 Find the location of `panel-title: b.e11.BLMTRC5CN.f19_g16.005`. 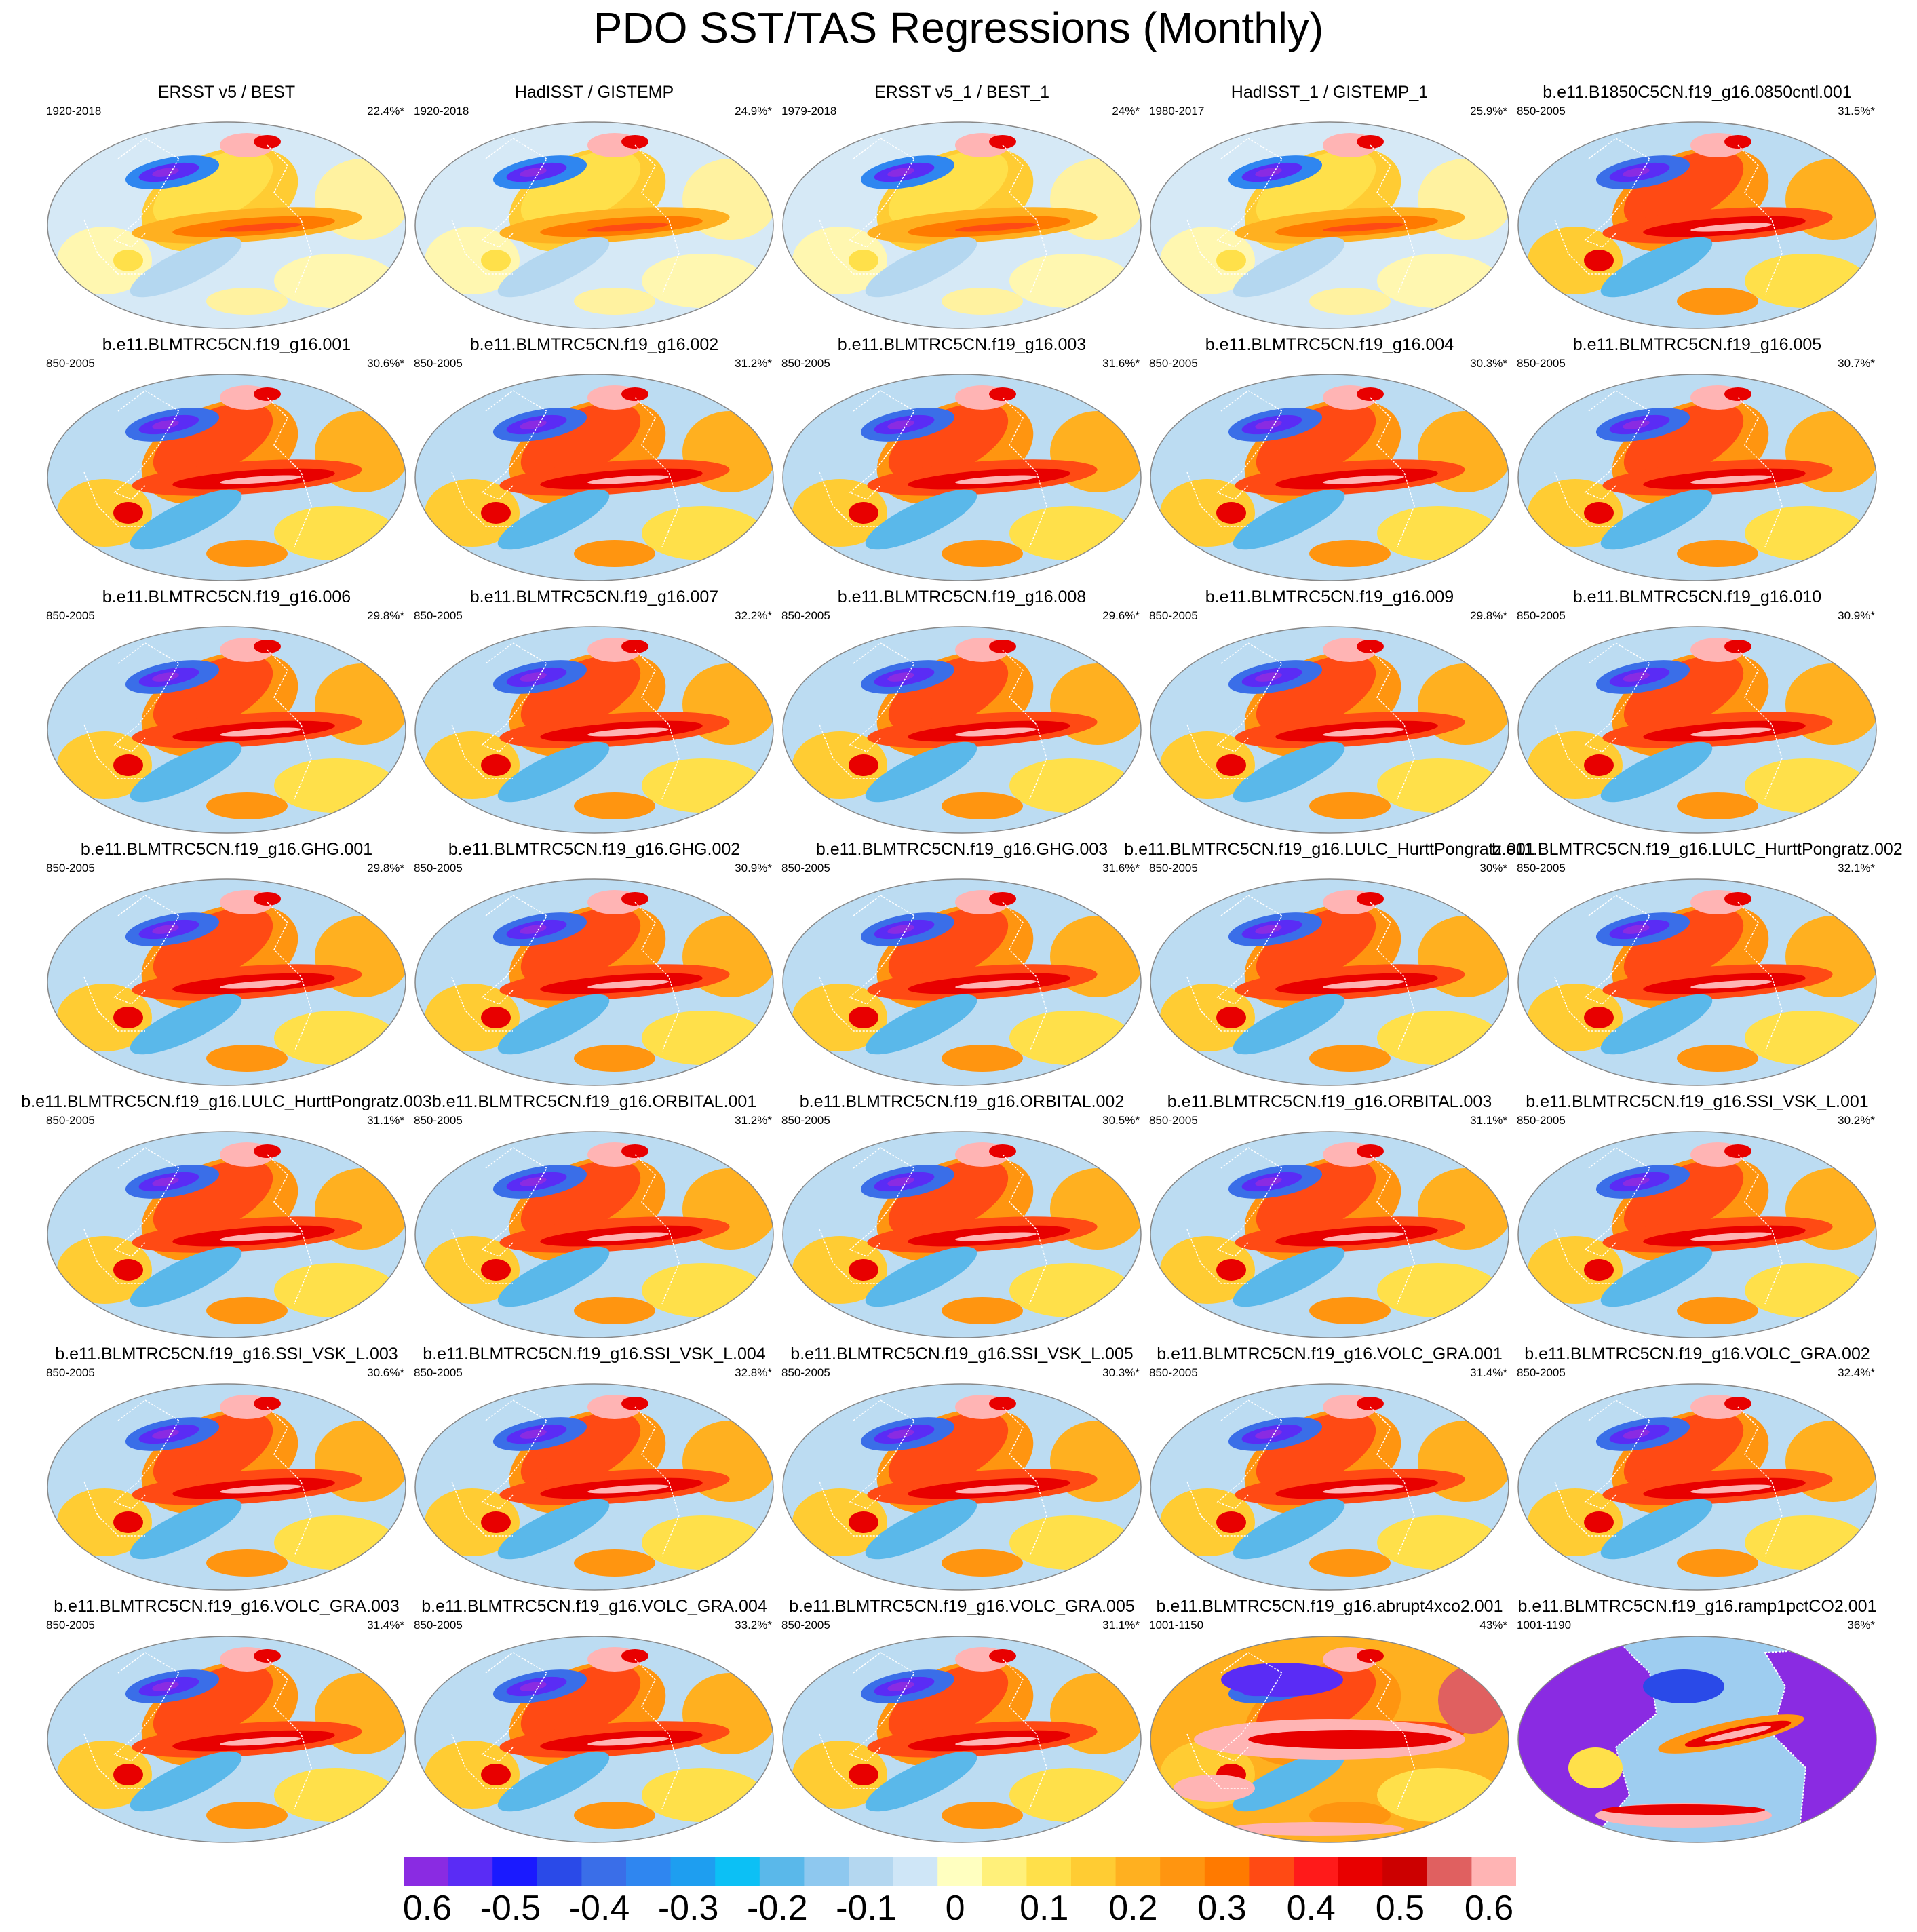

panel-title: b.e11.BLMTRC5CN.f19_g16.005 is located at coordinates (1697, 344).